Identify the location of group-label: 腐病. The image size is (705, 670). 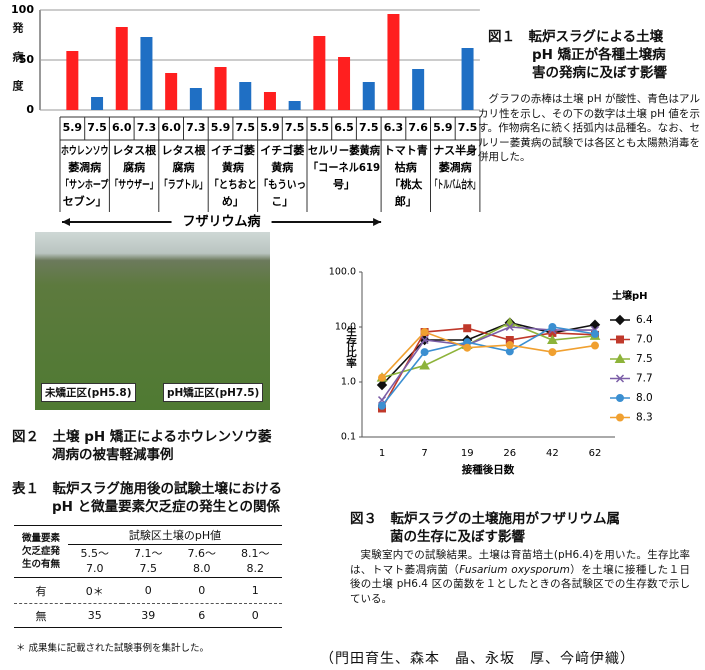
(134, 167).